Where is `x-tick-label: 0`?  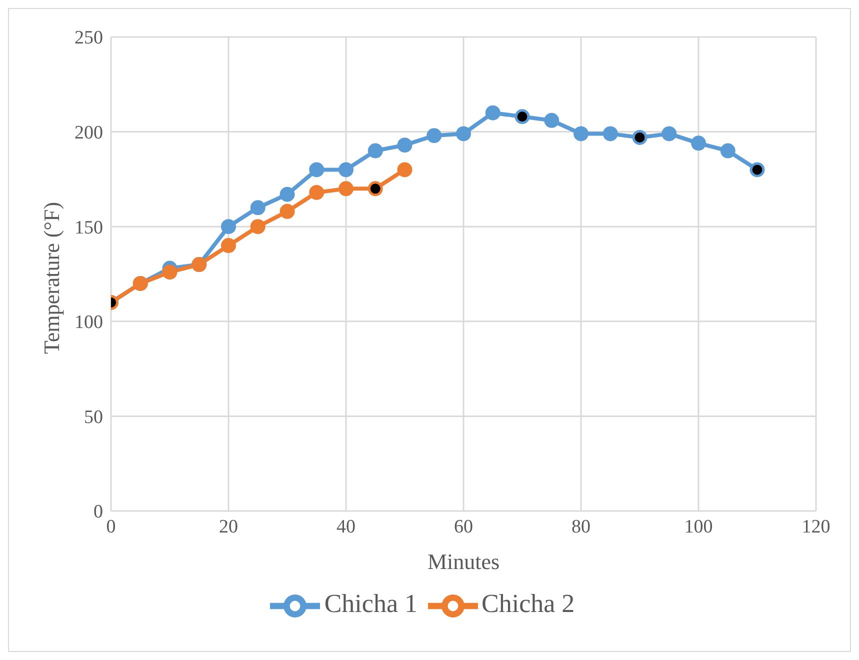 x-tick-label: 0 is located at coordinates (111, 527).